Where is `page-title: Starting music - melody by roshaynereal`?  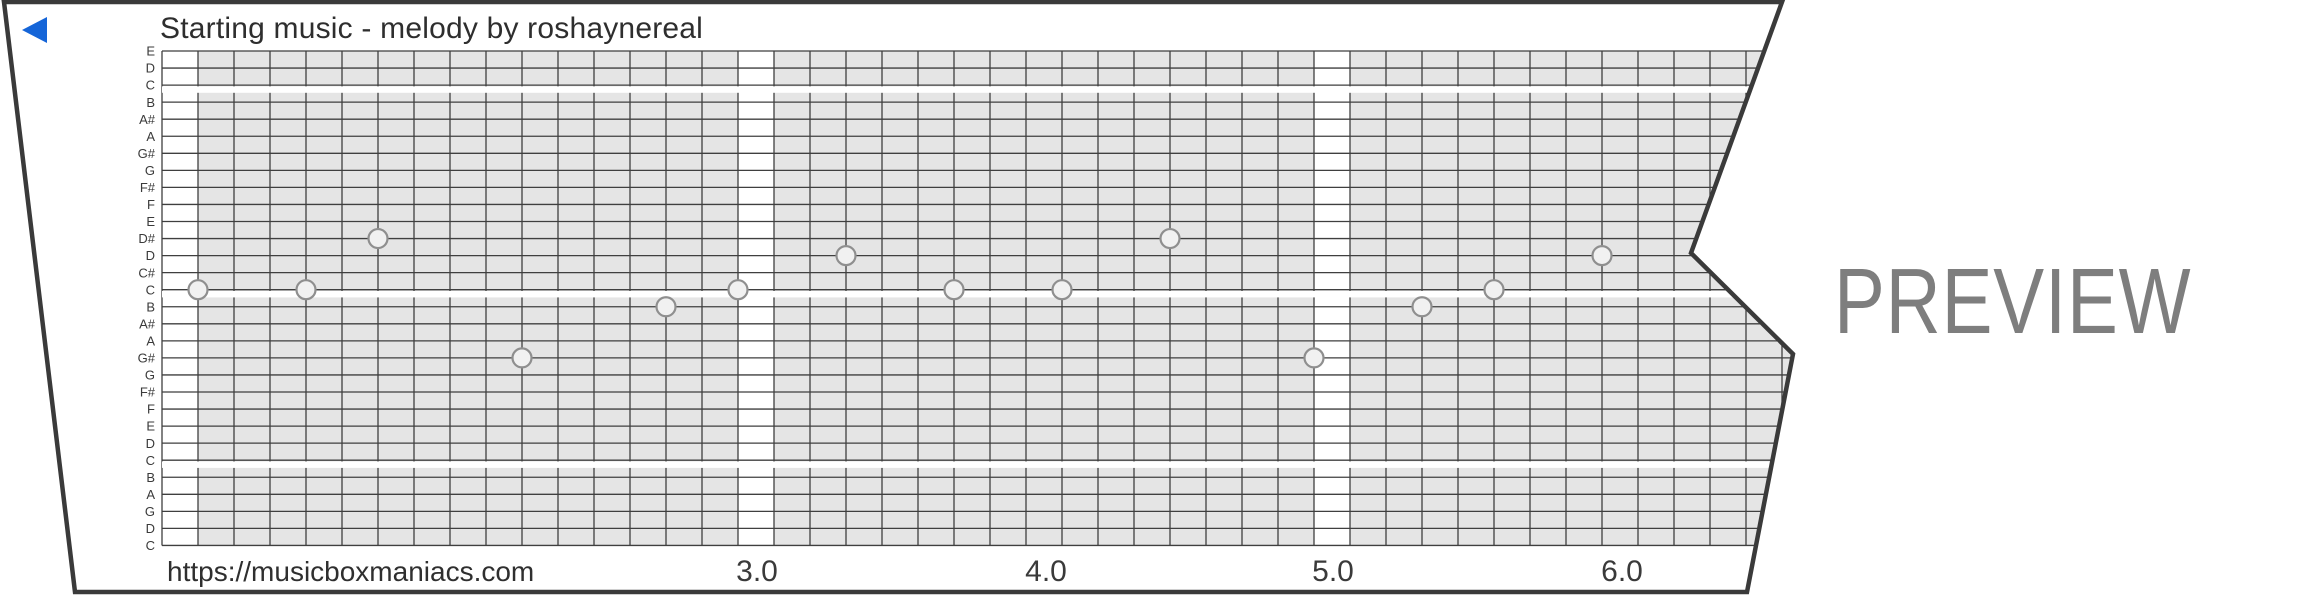
page-title: Starting music - melody by roshaynereal is located at coordinates (432, 28).